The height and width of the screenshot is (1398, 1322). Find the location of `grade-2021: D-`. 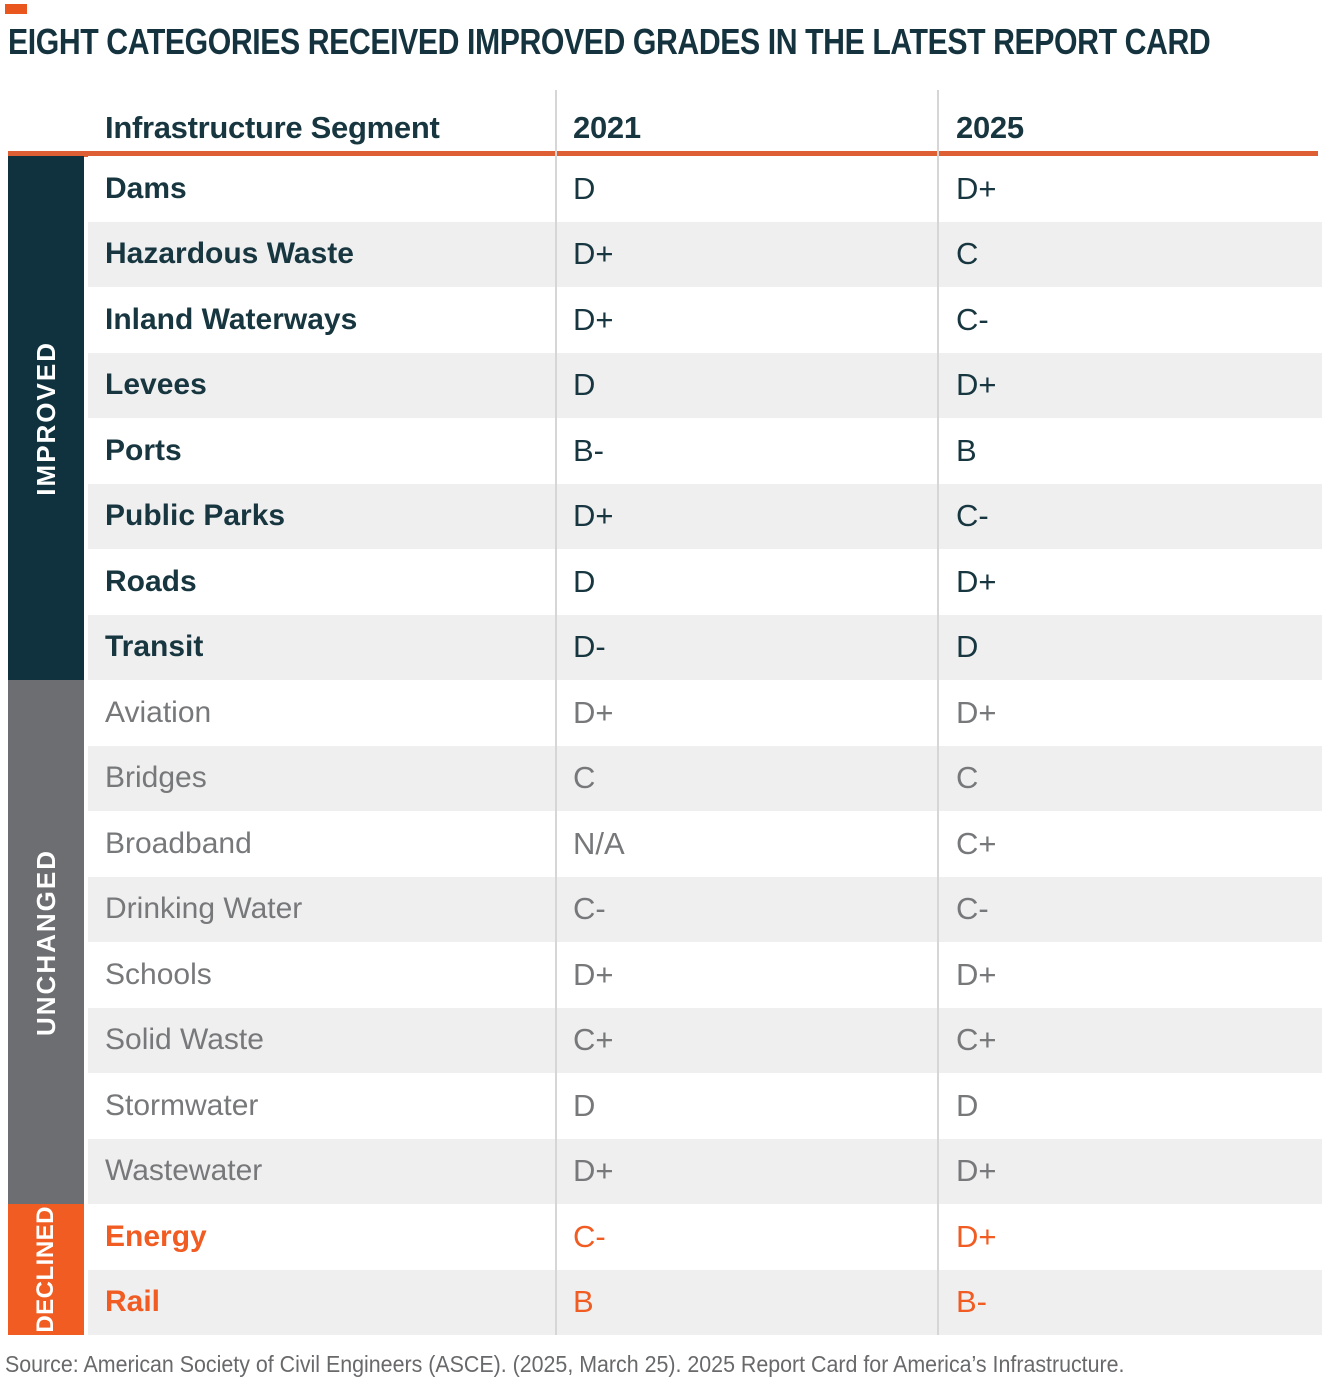

grade-2021: D- is located at coordinates (589, 647).